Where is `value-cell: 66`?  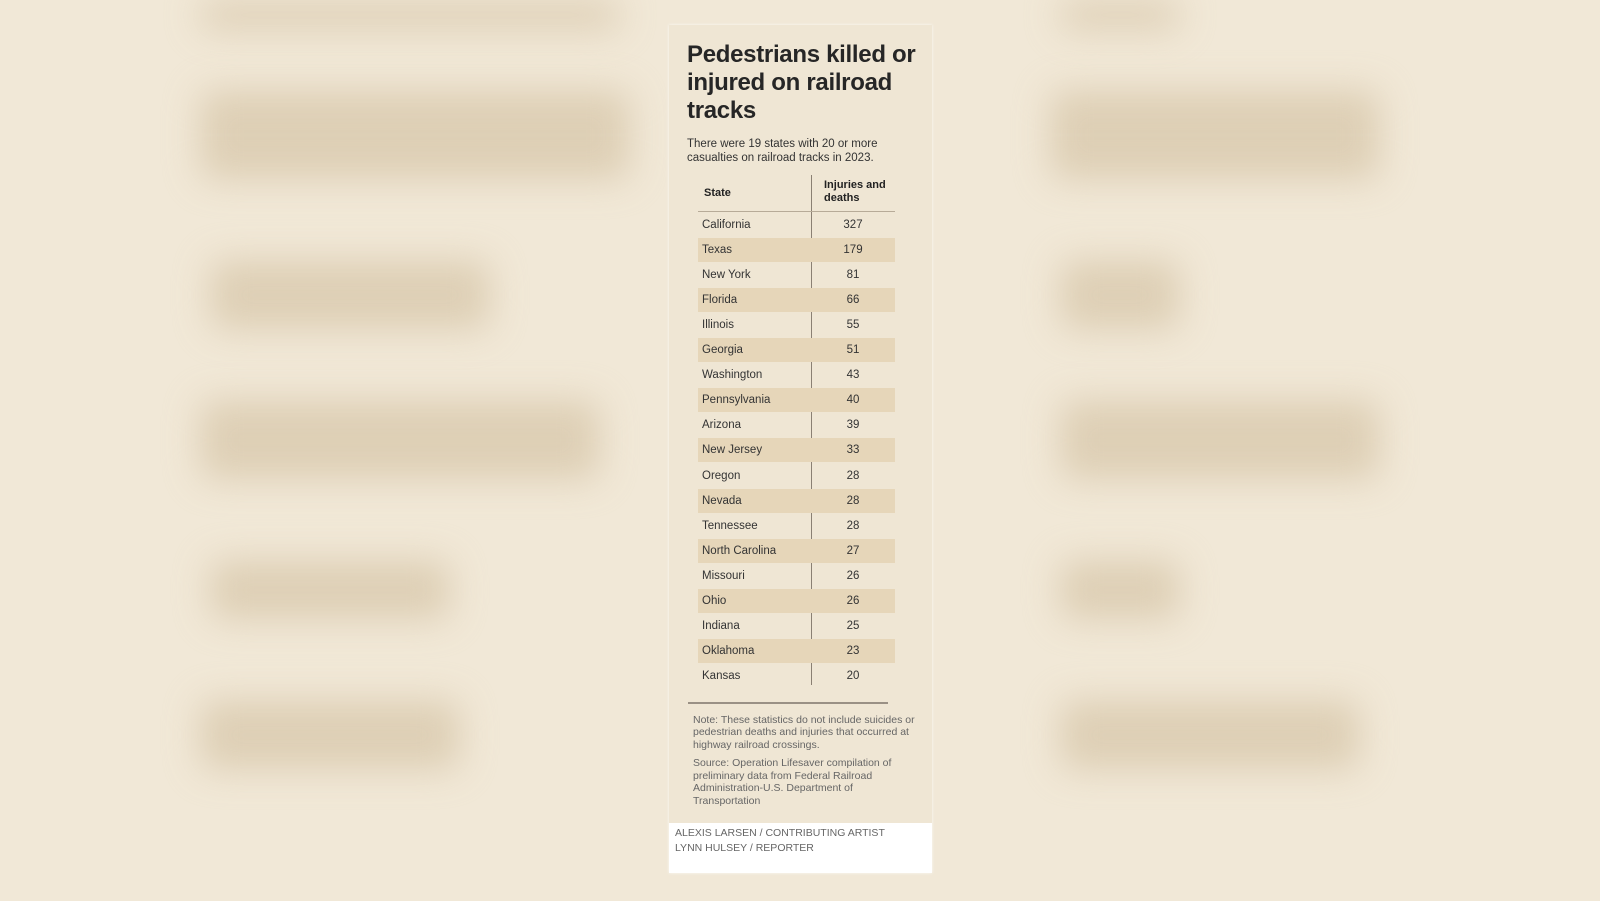 value-cell: 66 is located at coordinates (853, 300).